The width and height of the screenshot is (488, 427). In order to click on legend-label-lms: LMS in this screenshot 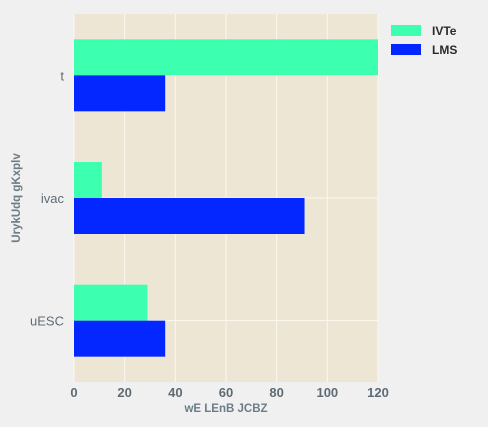, I will do `click(444, 50)`.